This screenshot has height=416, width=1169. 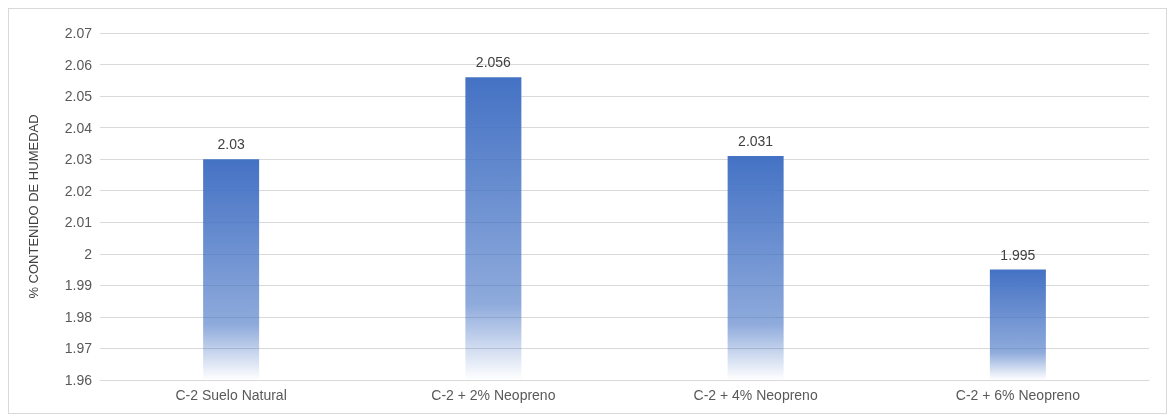 What do you see at coordinates (78, 33) in the screenshot?
I see `y-tick-label: 2.07` at bounding box center [78, 33].